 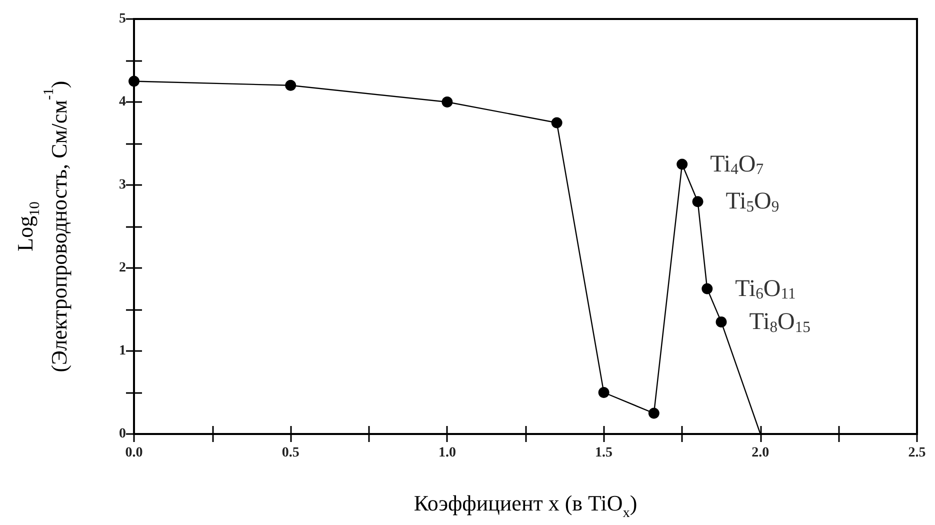 What do you see at coordinates (917, 453) in the screenshot?
I see `x-tick-label: 2.5` at bounding box center [917, 453].